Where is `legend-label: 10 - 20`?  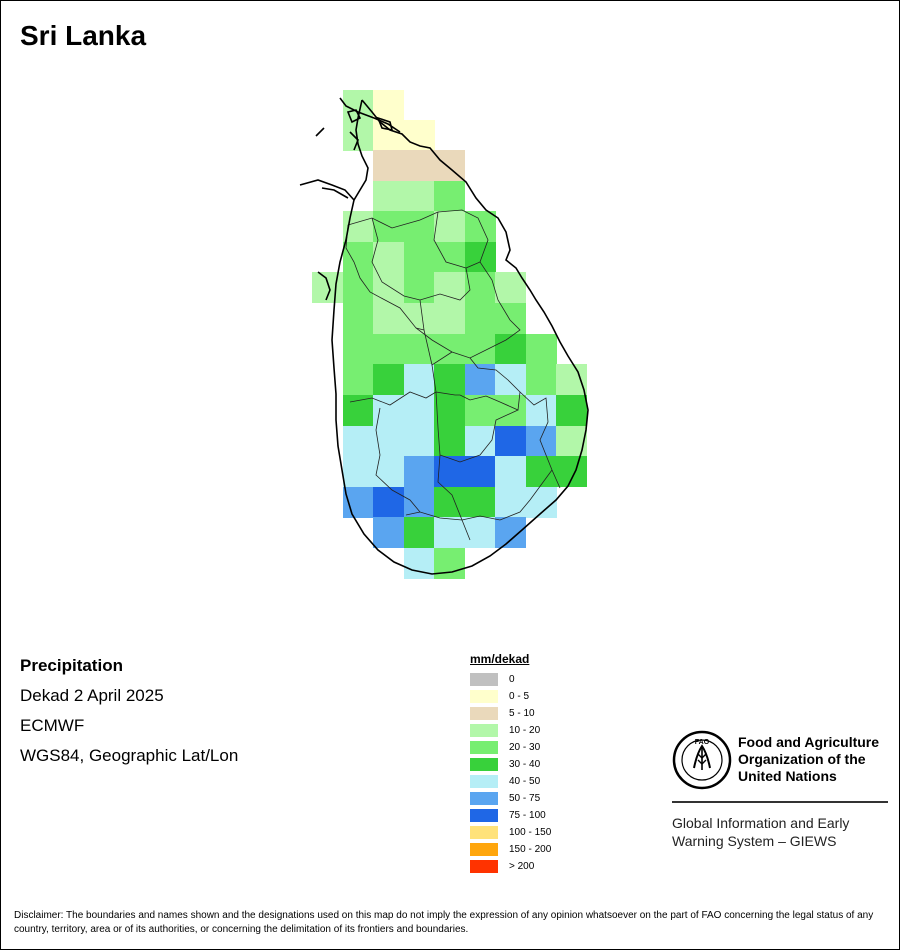
legend-label: 10 - 20 is located at coordinates (525, 730).